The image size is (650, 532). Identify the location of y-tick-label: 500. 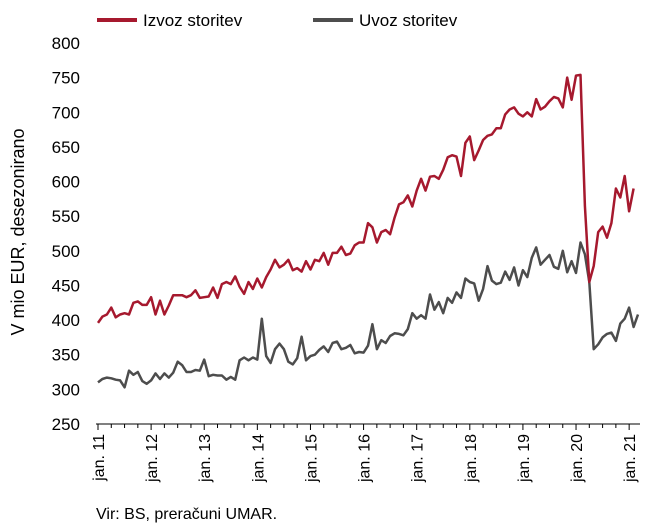
(66, 251).